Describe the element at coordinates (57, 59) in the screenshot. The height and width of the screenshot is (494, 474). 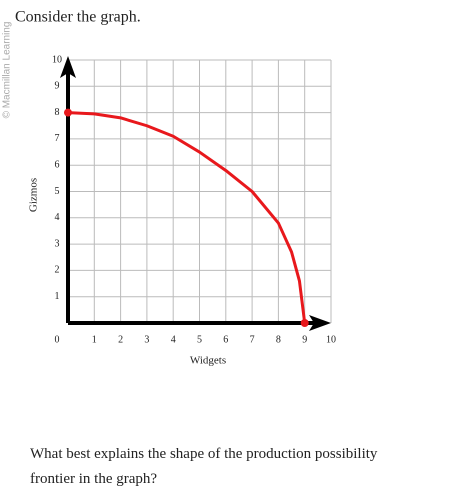
I see `y-tick-label: 10` at that location.